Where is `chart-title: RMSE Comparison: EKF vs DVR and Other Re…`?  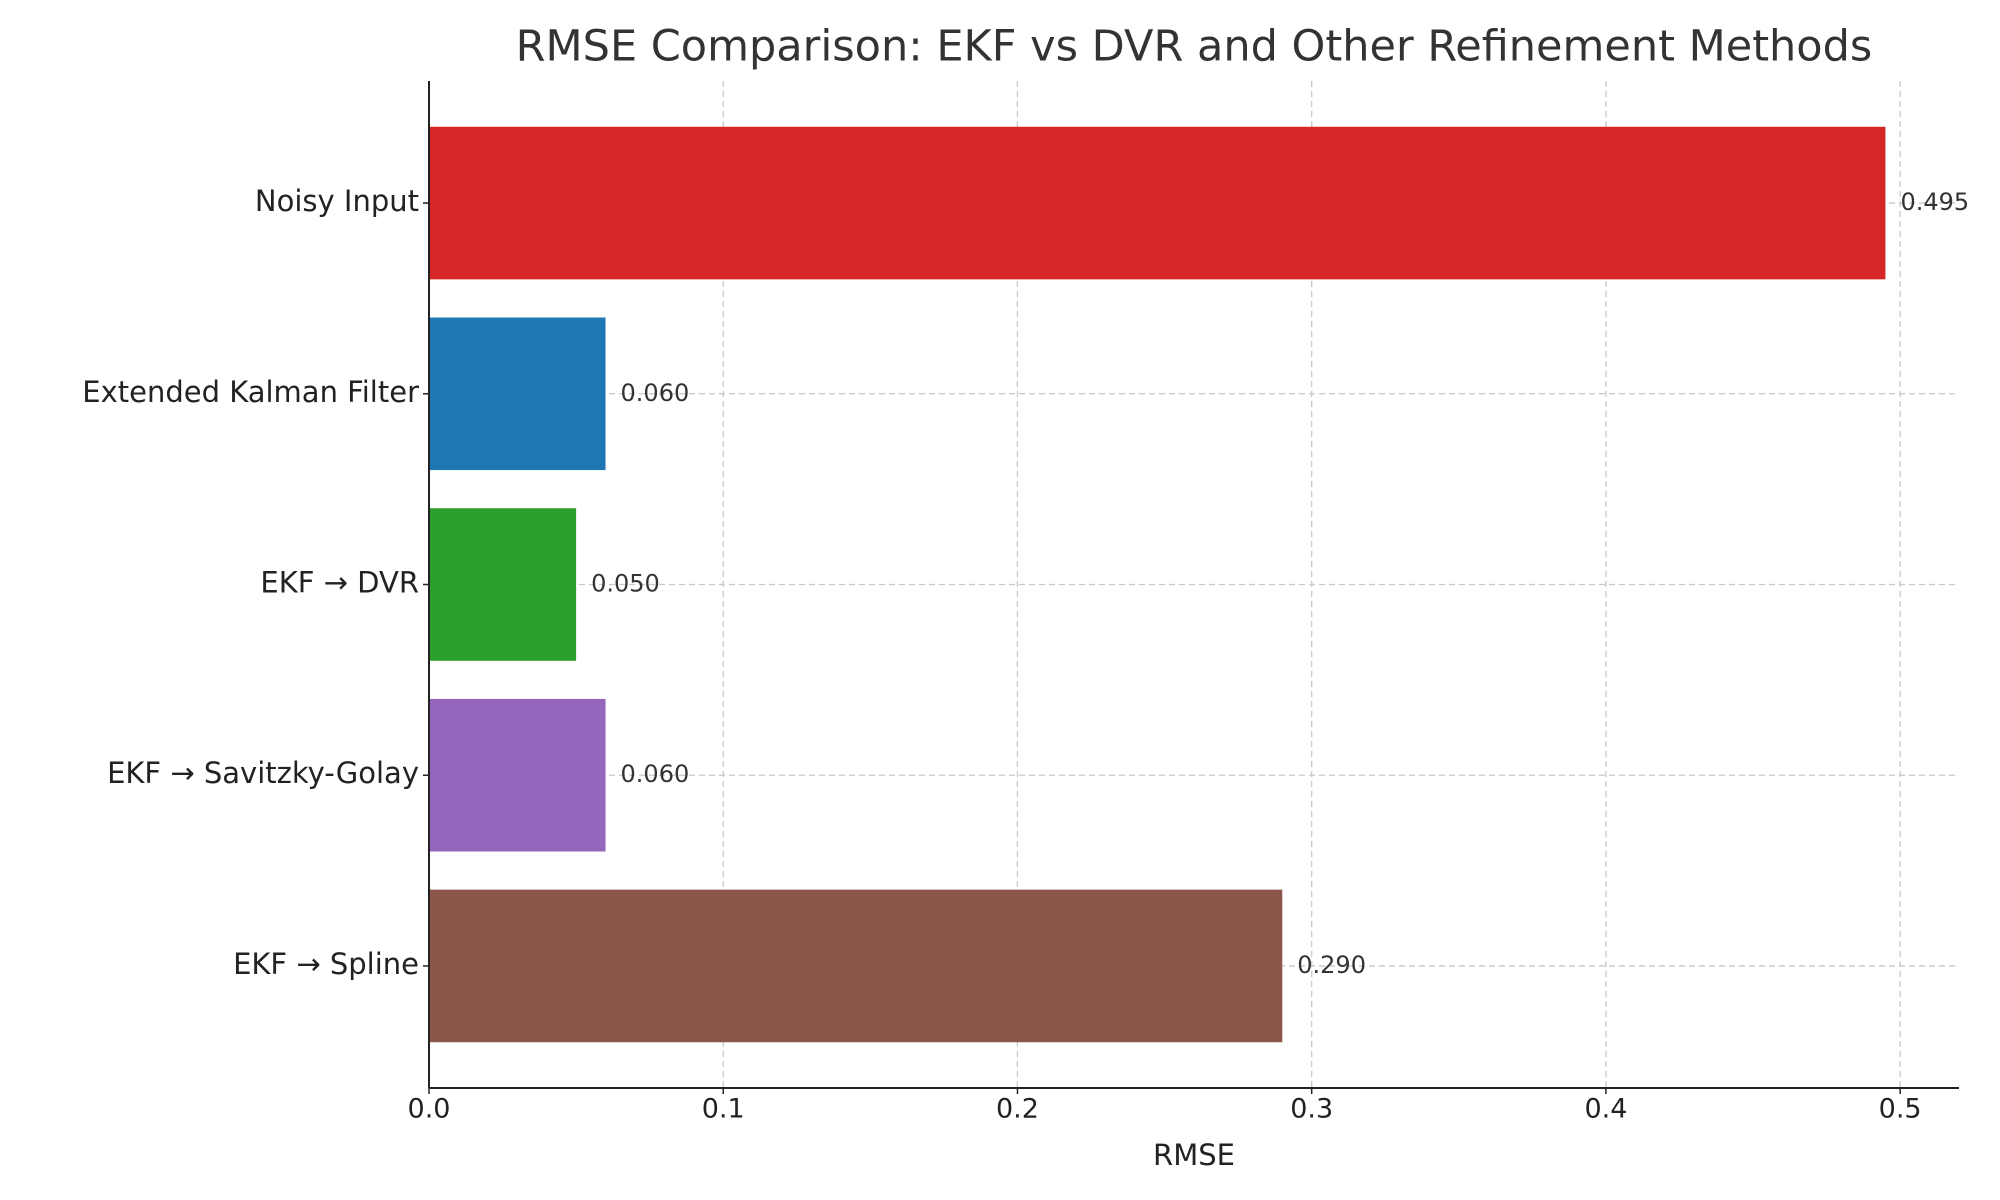
chart-title: RMSE Comparison: EKF vs DVR and Other Re… is located at coordinates (1194, 47).